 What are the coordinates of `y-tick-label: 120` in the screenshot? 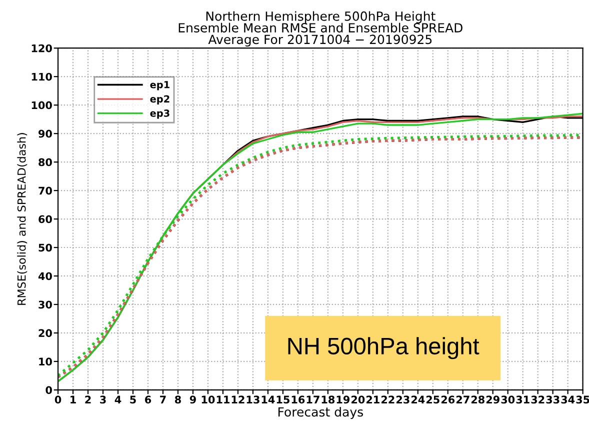 It's located at (42, 48).